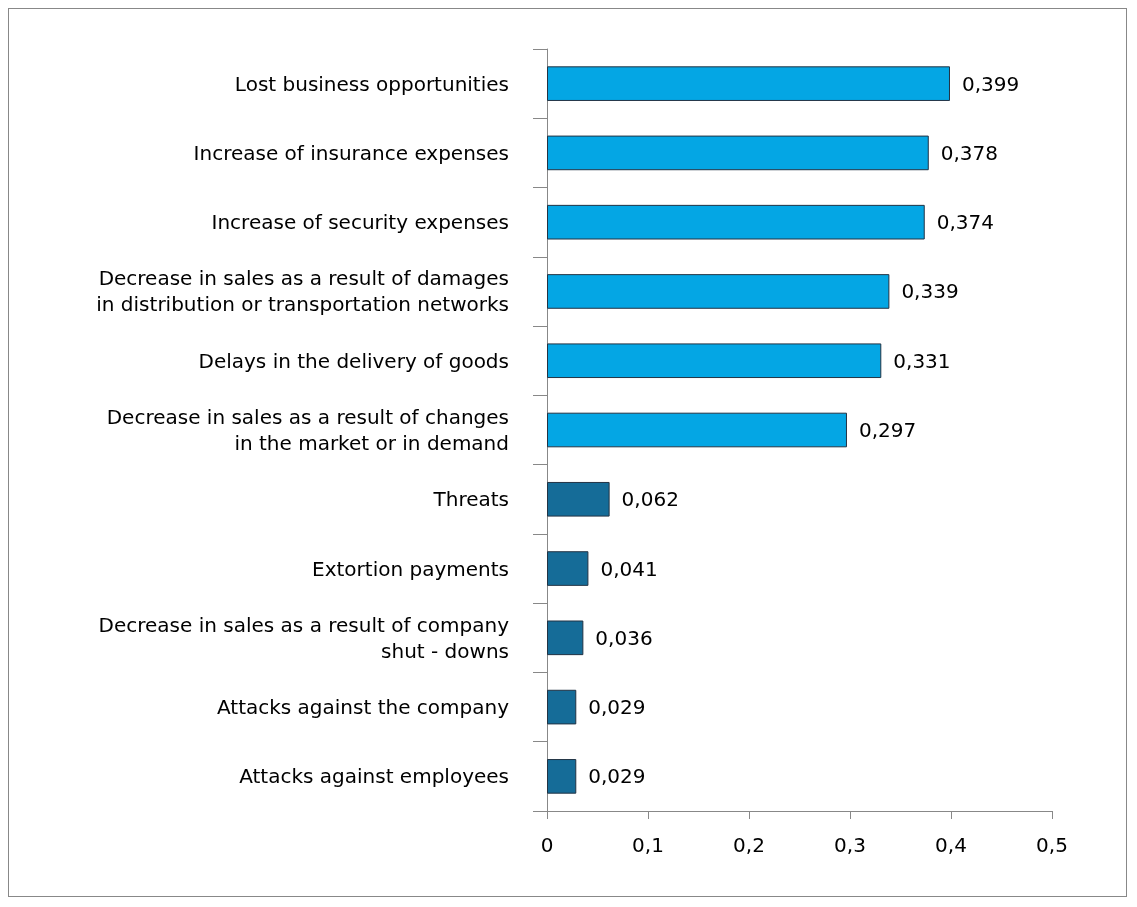 Image resolution: width=1137 pixels, height=907 pixels. I want to click on data-label: 0,062, so click(650, 499).